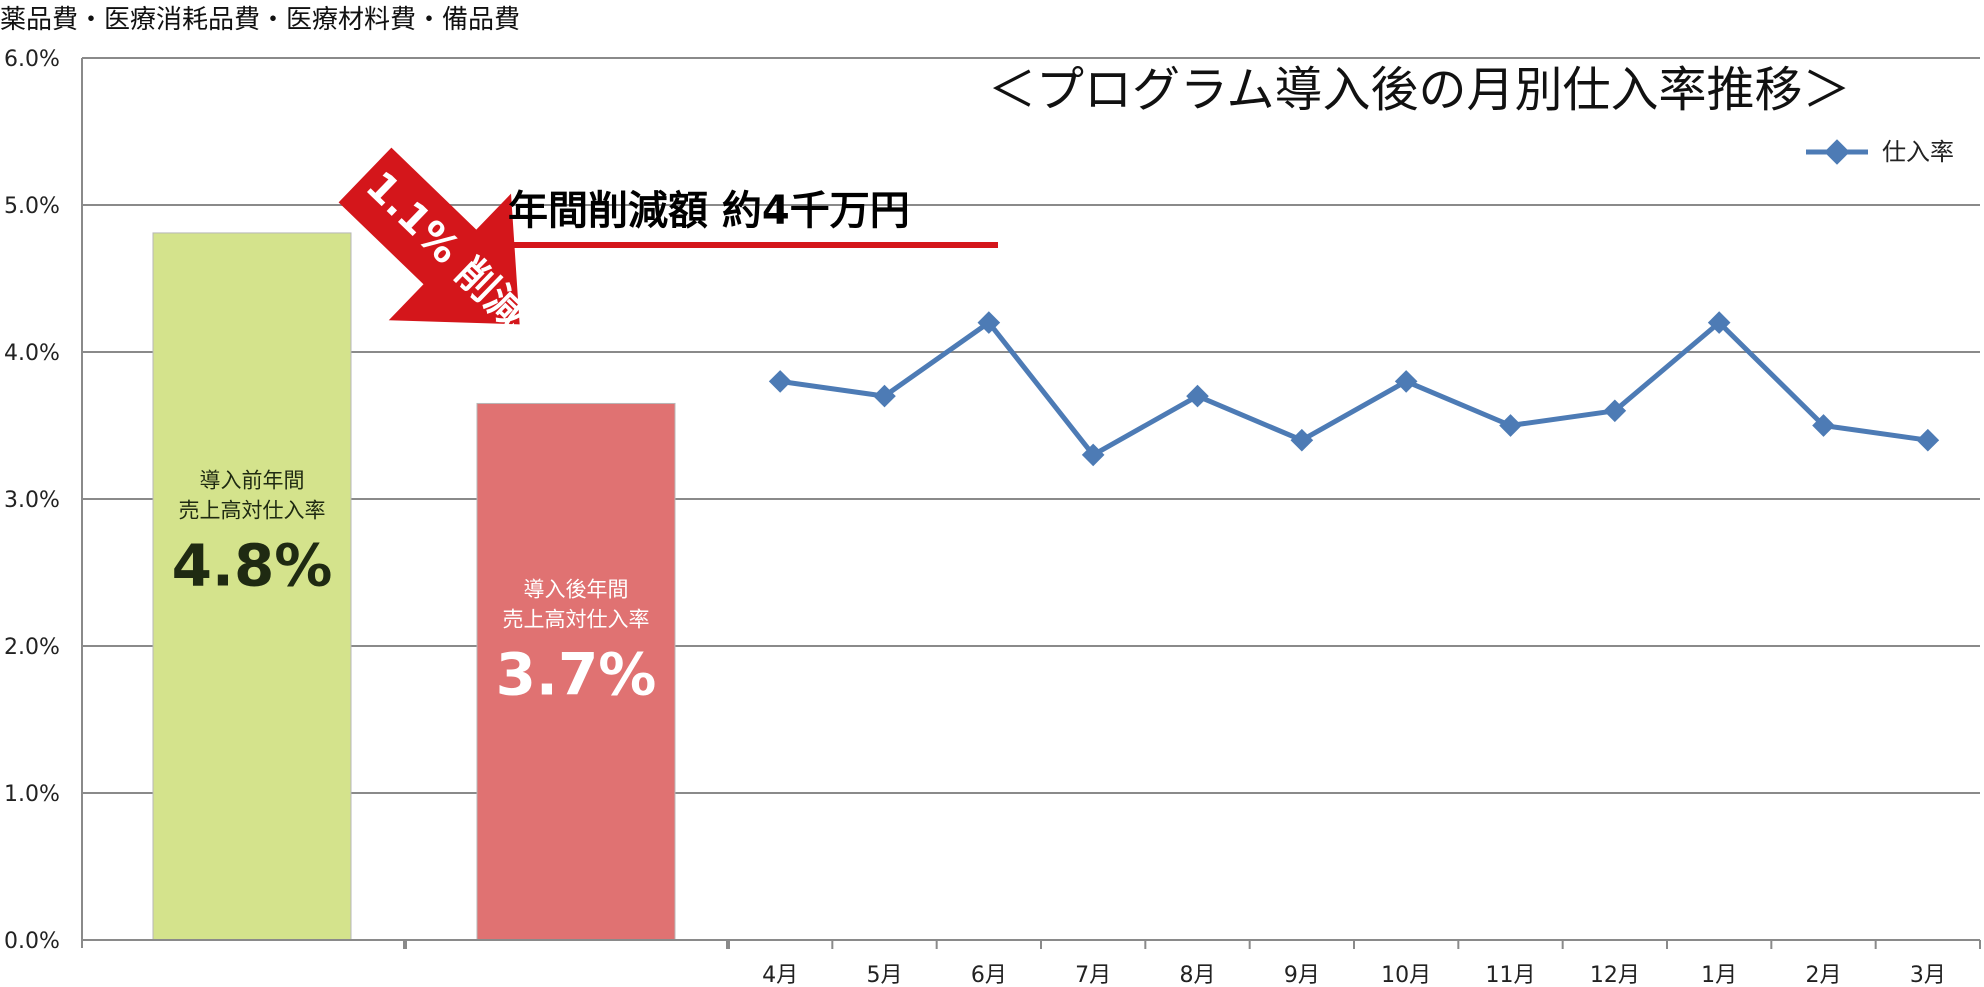  Describe the element at coordinates (989, 975) in the screenshot. I see `x-tick-label: 6月` at that location.